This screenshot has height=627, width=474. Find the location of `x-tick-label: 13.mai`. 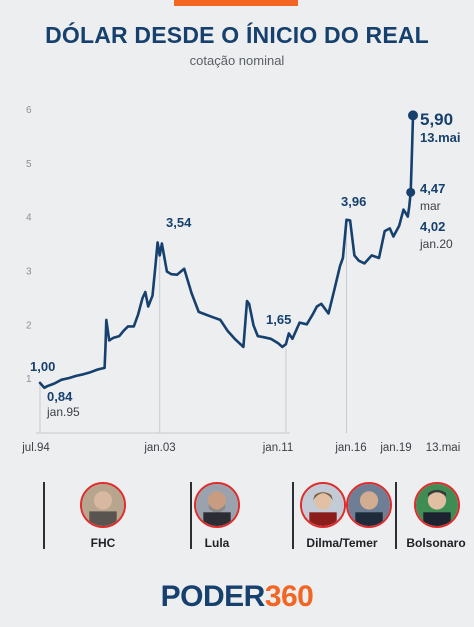

x-tick-label: 13.mai is located at coordinates (443, 448).